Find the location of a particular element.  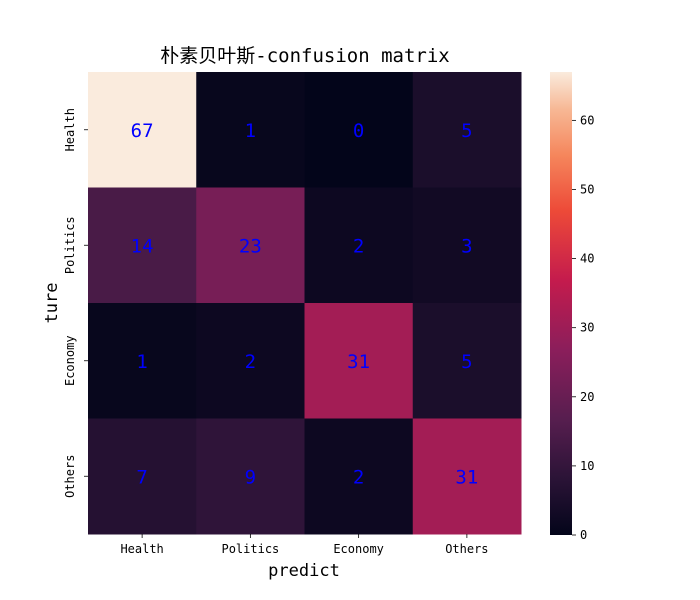

y-axis-label: ture is located at coordinates (52, 303).